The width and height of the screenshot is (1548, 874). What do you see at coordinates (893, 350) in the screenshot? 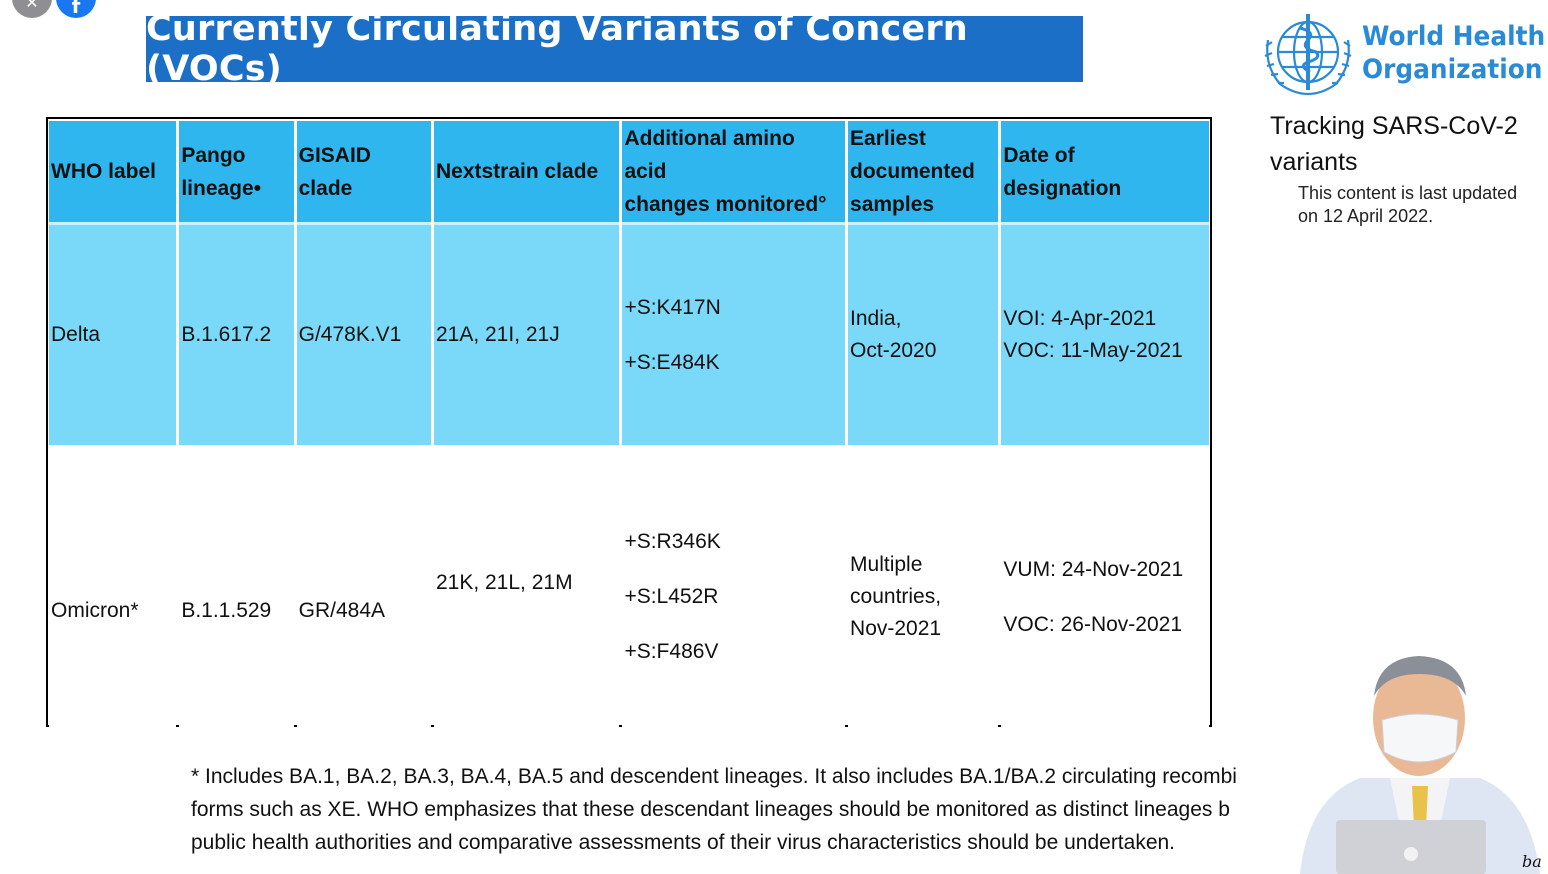
I see `delta-earliest-line2: Oct-2020` at bounding box center [893, 350].